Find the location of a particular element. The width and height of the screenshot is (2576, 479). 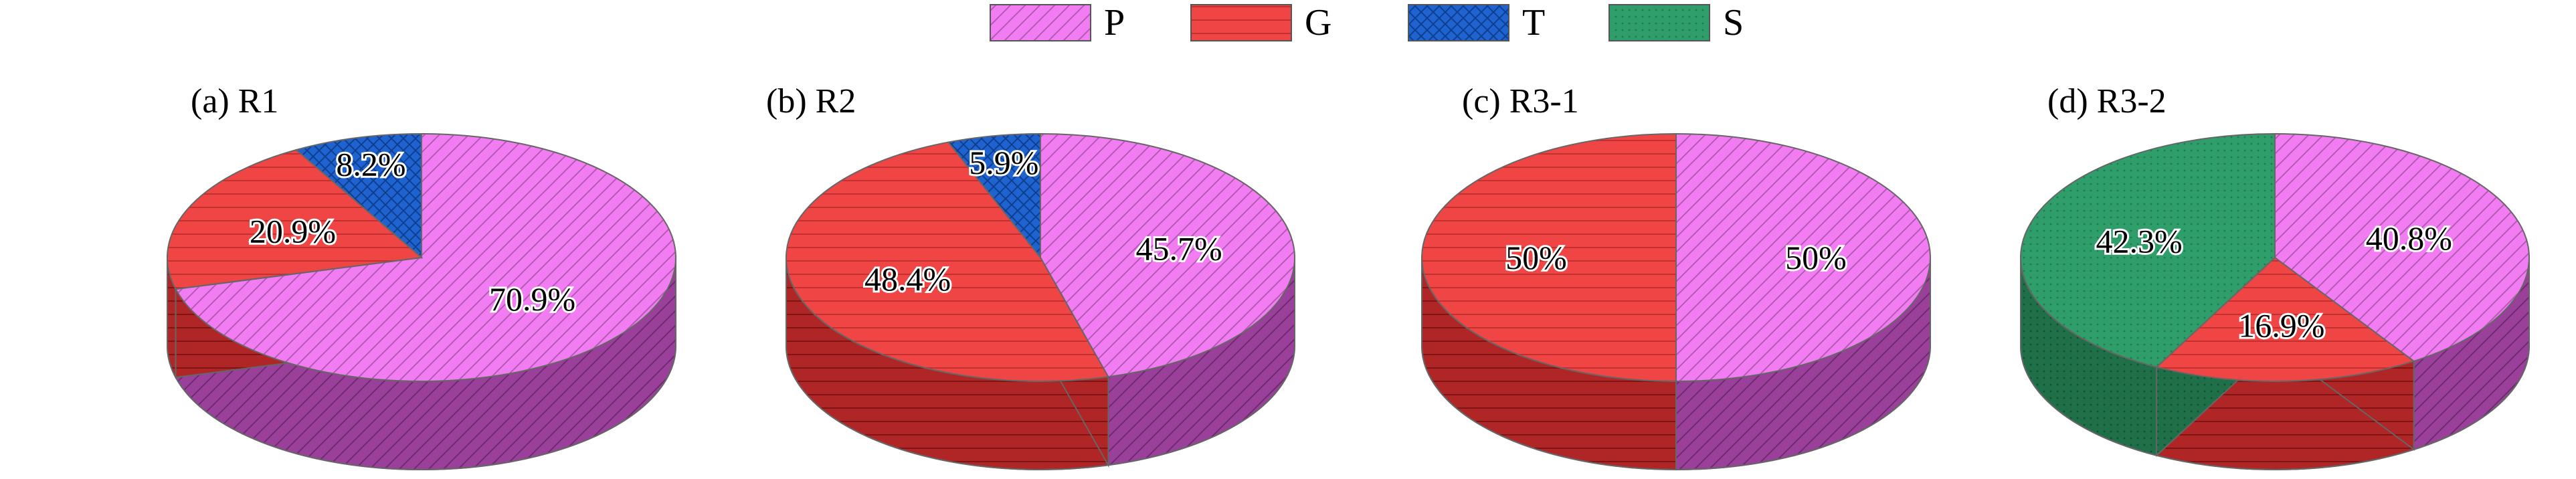

pie-slice-s is located at coordinates (2148, 250).